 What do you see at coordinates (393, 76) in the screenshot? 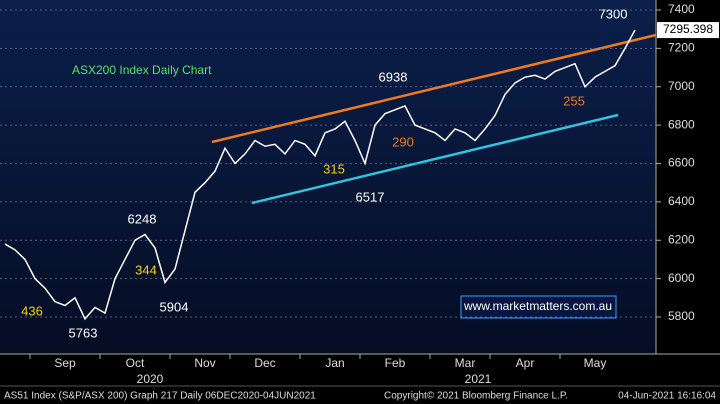
I see `annotation: 6938` at bounding box center [393, 76].